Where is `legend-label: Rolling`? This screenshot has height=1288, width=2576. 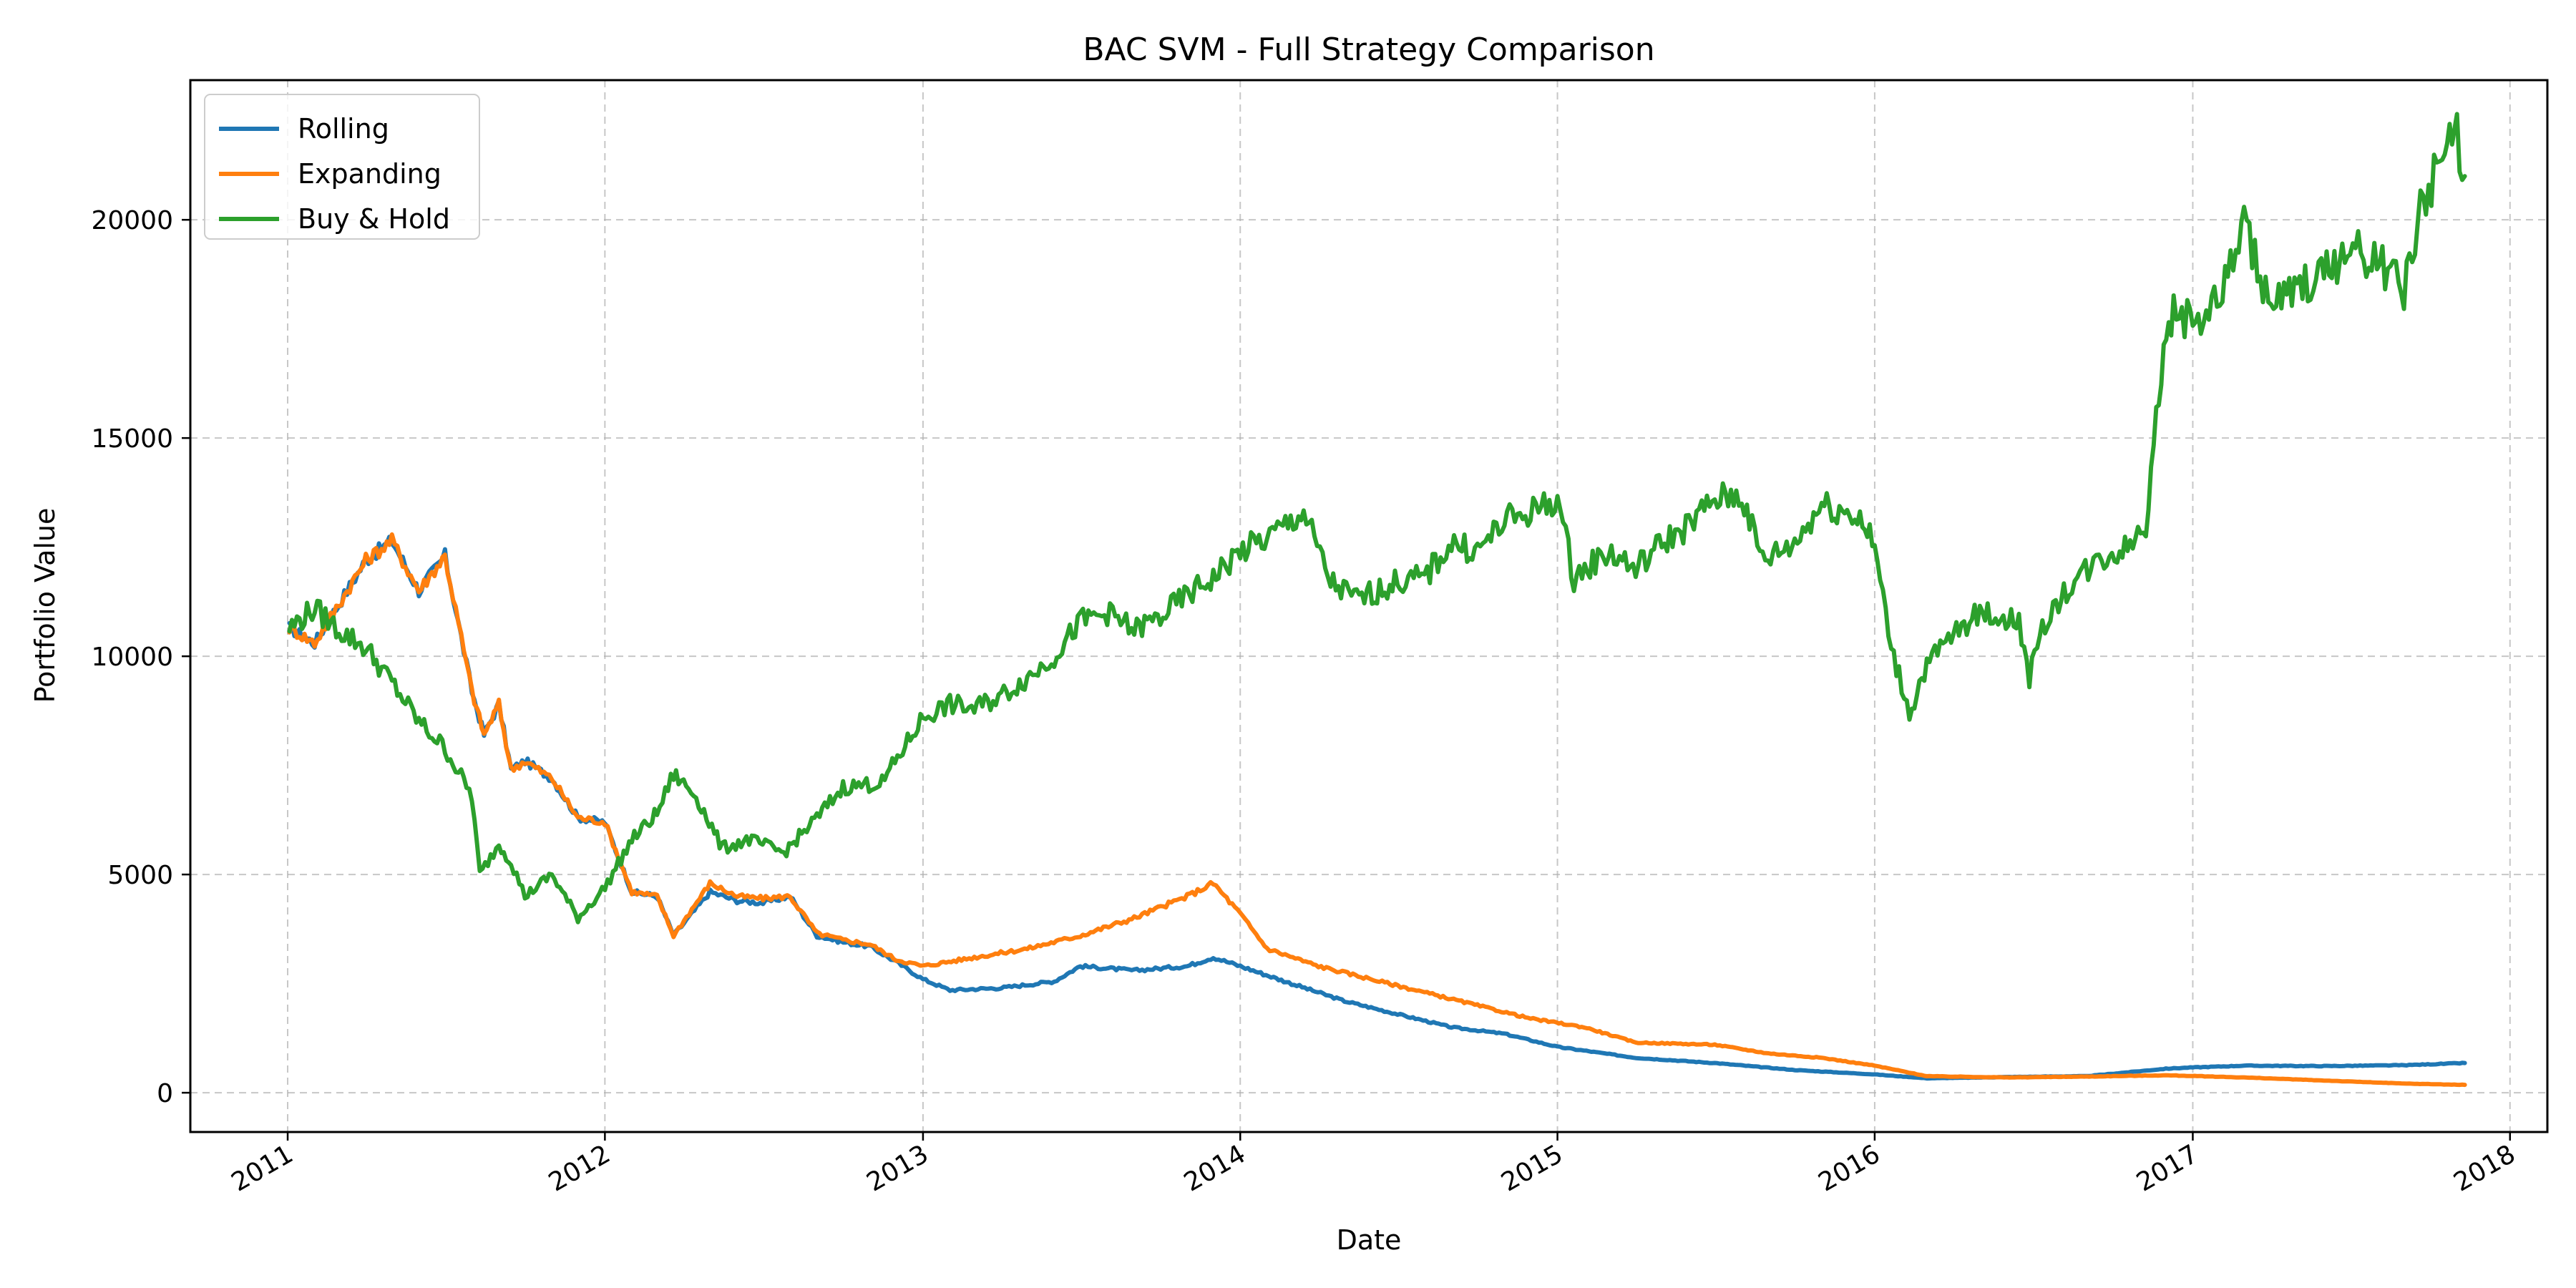 legend-label: Rolling is located at coordinates (343, 129).